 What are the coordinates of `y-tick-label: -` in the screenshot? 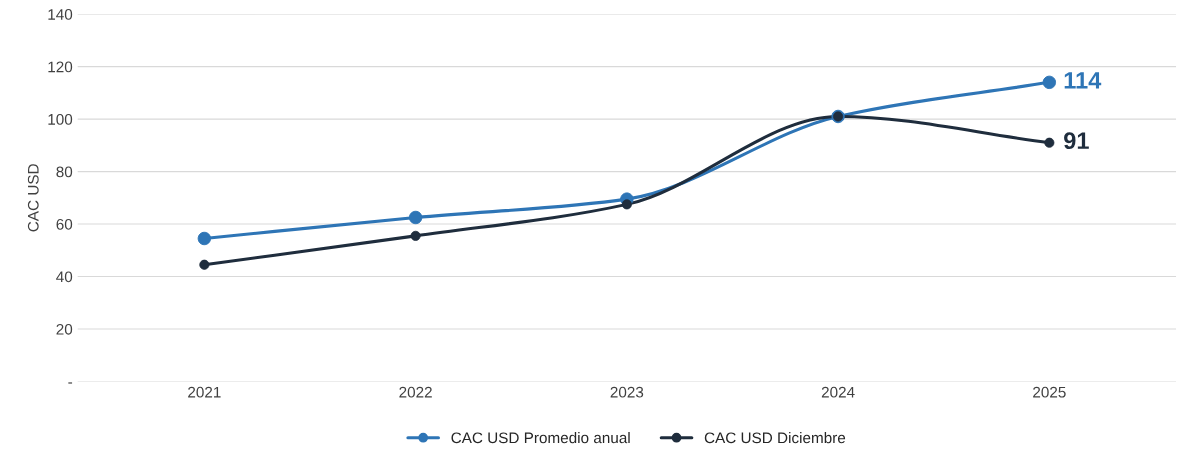 It's located at (70, 383).